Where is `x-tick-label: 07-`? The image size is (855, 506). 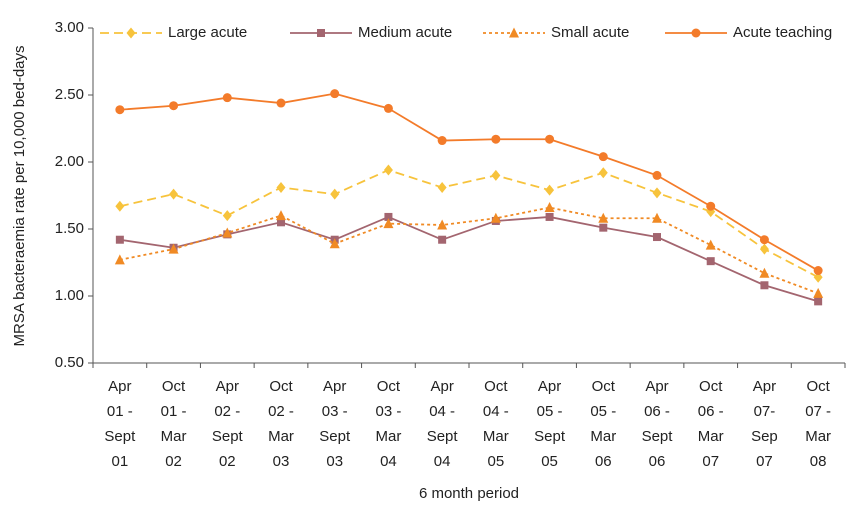 x-tick-label: 07- is located at coordinates (765, 411).